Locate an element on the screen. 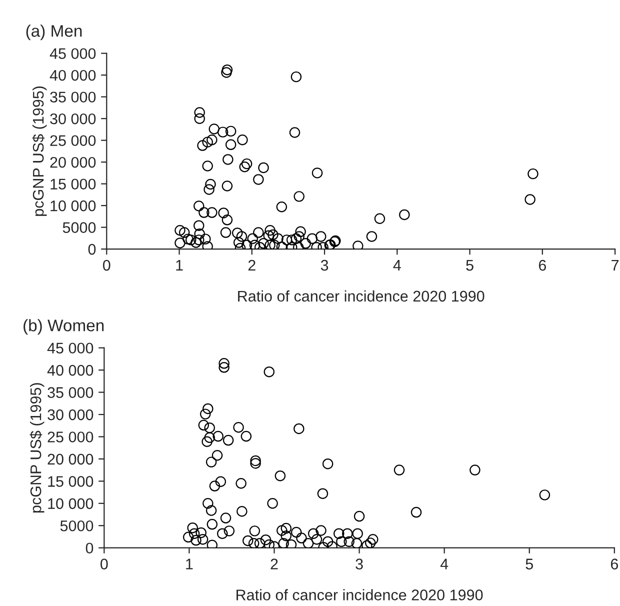 Image resolution: width=620 pixels, height=606 pixels. chart-title: (b) Women is located at coordinates (64, 327).